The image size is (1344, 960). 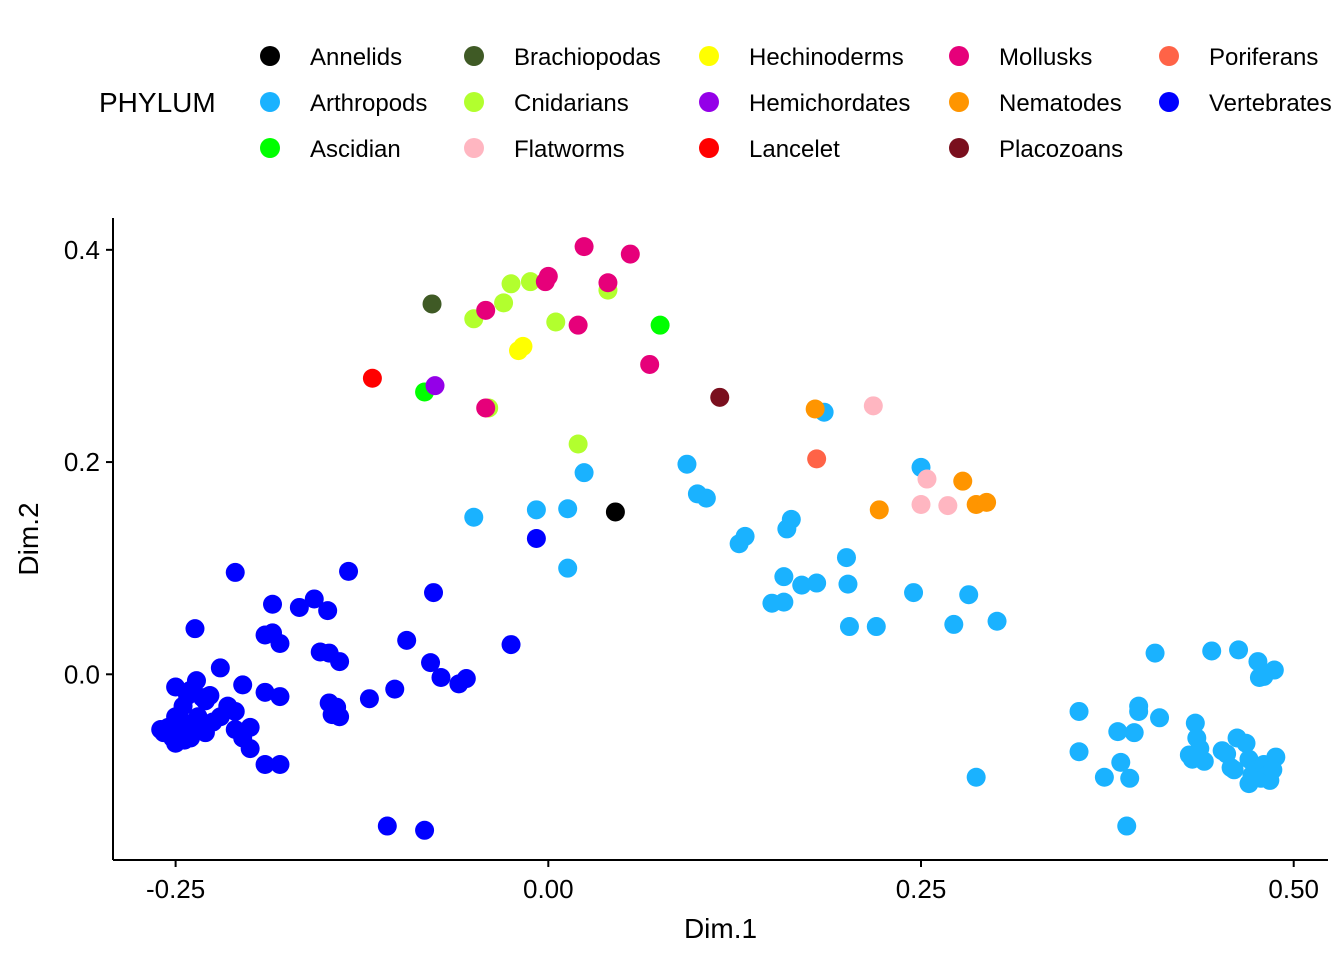 What do you see at coordinates (660, 325) in the screenshot?
I see `point-ascidian` at bounding box center [660, 325].